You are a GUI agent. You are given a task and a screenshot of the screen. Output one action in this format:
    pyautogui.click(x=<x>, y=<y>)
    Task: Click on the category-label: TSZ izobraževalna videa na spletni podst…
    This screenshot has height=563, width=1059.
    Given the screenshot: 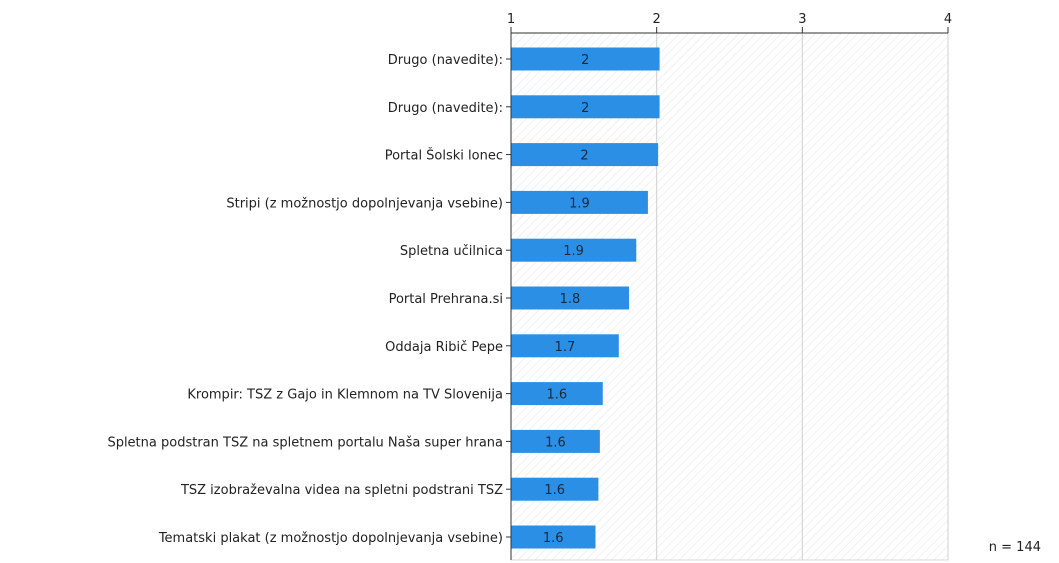 What is the action you would take?
    pyautogui.click(x=341, y=490)
    